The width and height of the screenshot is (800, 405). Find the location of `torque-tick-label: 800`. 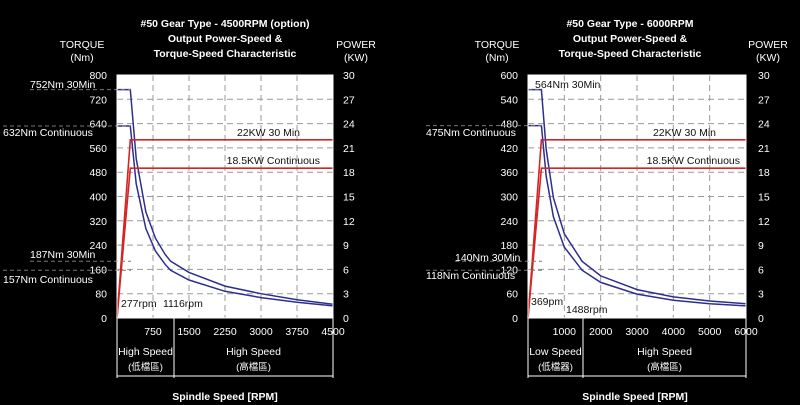

torque-tick-label: 800 is located at coordinates (98, 76).